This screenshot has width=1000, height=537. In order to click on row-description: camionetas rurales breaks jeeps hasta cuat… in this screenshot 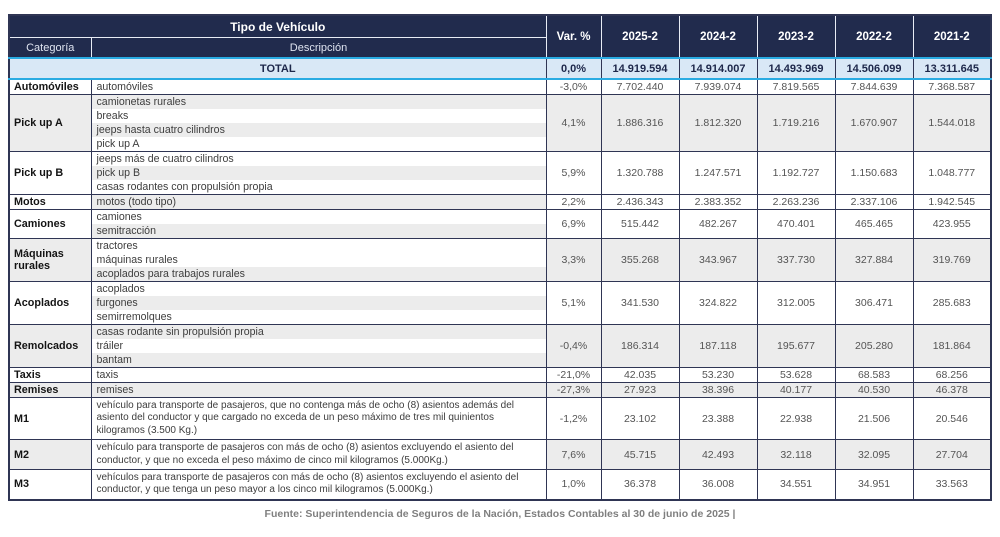, I will do `click(318, 123)`.